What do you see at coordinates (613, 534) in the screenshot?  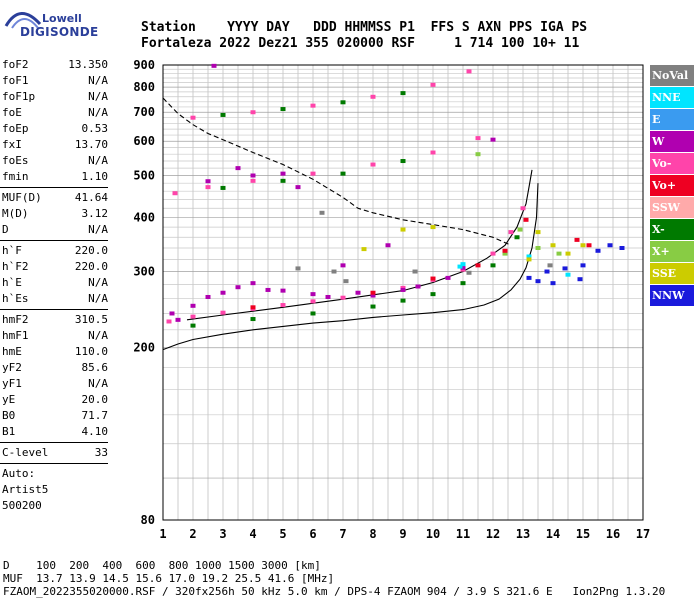 I see `x-tick-label: 16` at bounding box center [613, 534].